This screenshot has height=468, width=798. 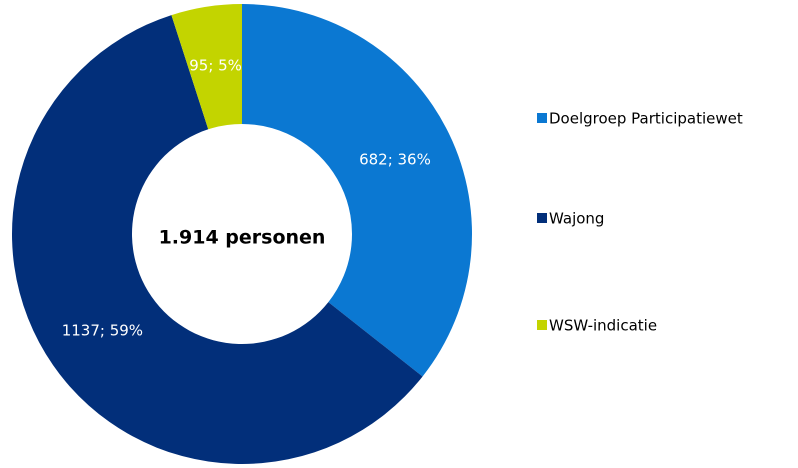 I want to click on data-label: 1137; 59%, so click(x=102, y=331).